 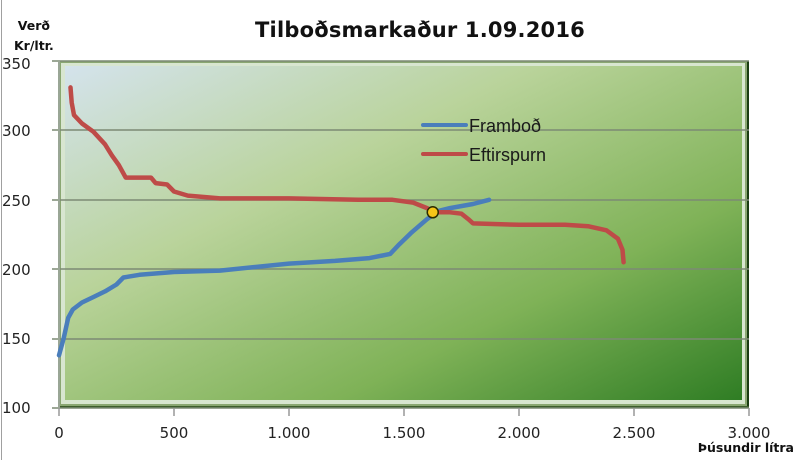 I want to click on y-tick: 100, so click(x=16, y=408).